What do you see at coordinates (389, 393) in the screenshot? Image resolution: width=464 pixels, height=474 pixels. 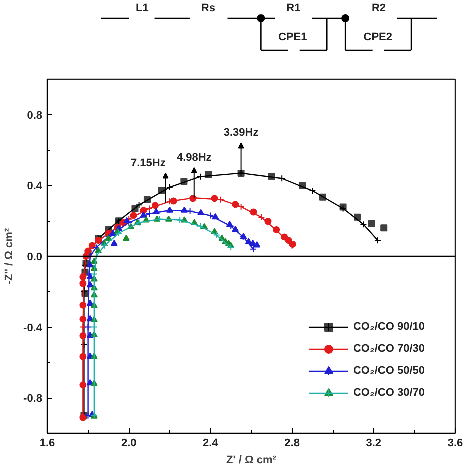 I see `legend-label: CO₂/CO 30/70` at bounding box center [389, 393].